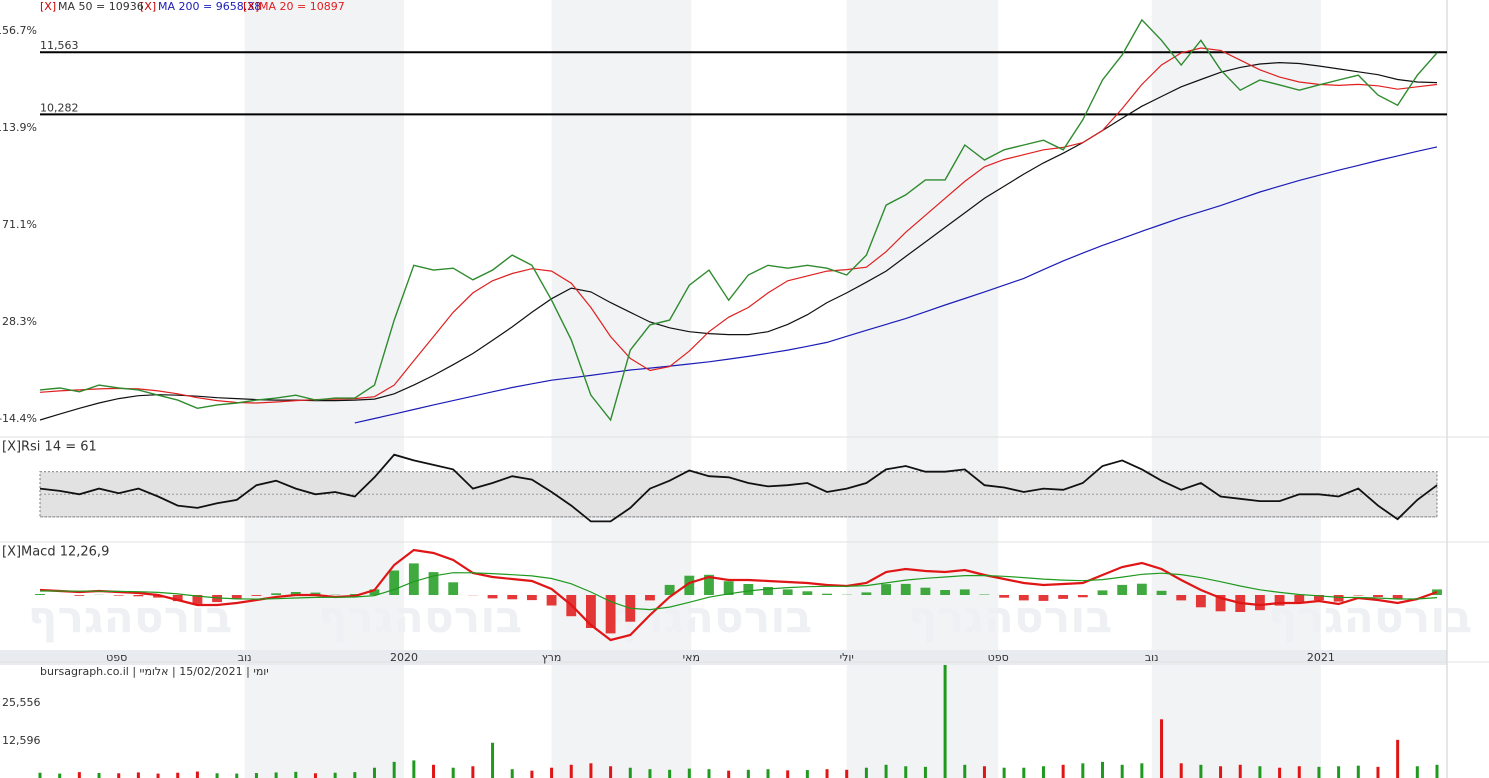  Describe the element at coordinates (21, 702) in the screenshot. I see `y-tick-label: 25,556` at that location.